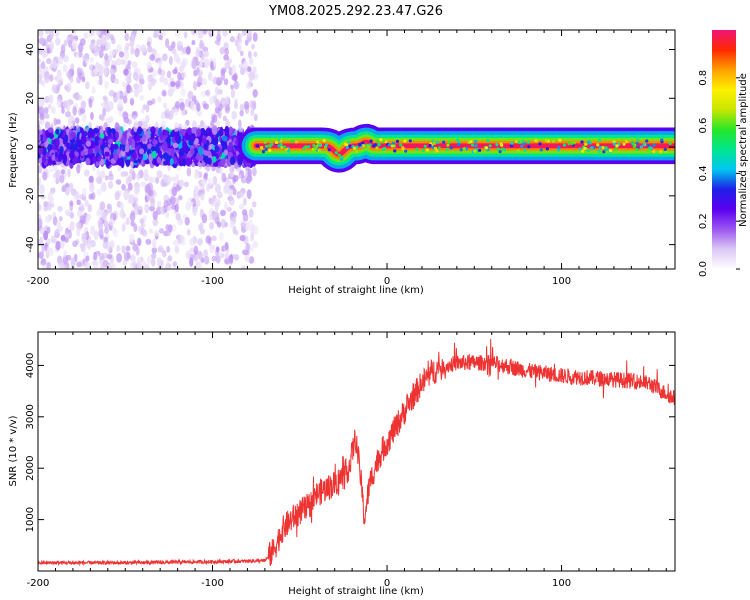  What do you see at coordinates (13, 150) in the screenshot?
I see `spectrogram-ylabel: Frequency (Hz)` at bounding box center [13, 150].